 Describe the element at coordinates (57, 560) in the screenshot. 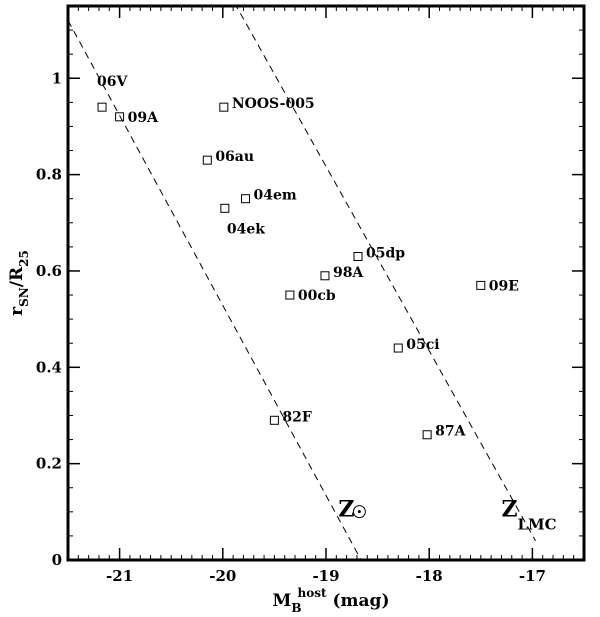

I see `y-tick-label: 0` at that location.